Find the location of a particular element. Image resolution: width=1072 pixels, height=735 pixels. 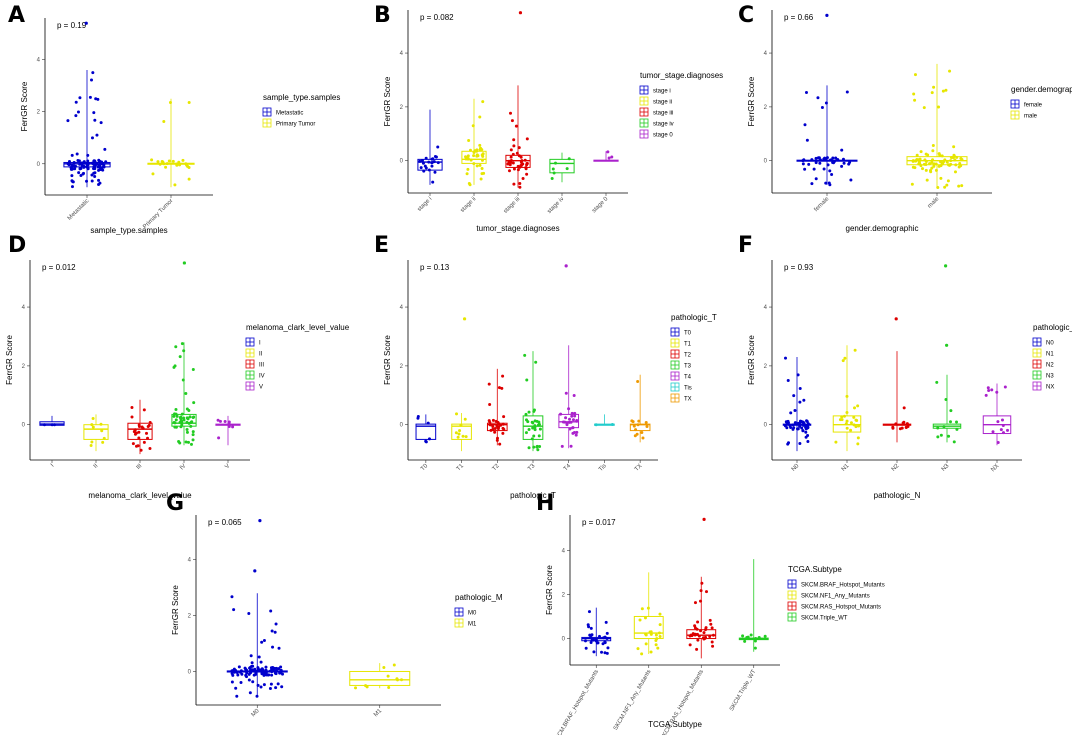

x-tick-label: SKCM.BRAF_Hotspot_Mutants is located at coordinates (576, 702).